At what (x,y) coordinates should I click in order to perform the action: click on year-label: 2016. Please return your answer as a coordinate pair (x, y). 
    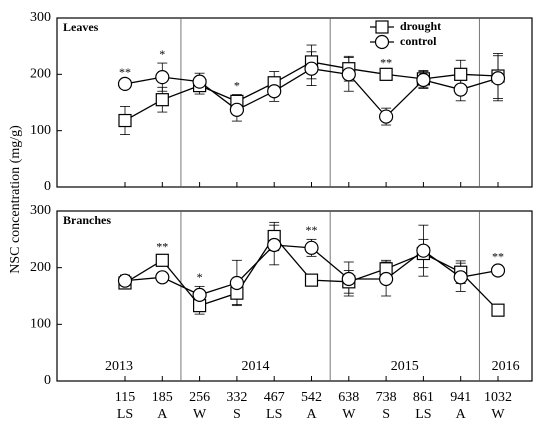
    Looking at the image, I should click on (506, 366).